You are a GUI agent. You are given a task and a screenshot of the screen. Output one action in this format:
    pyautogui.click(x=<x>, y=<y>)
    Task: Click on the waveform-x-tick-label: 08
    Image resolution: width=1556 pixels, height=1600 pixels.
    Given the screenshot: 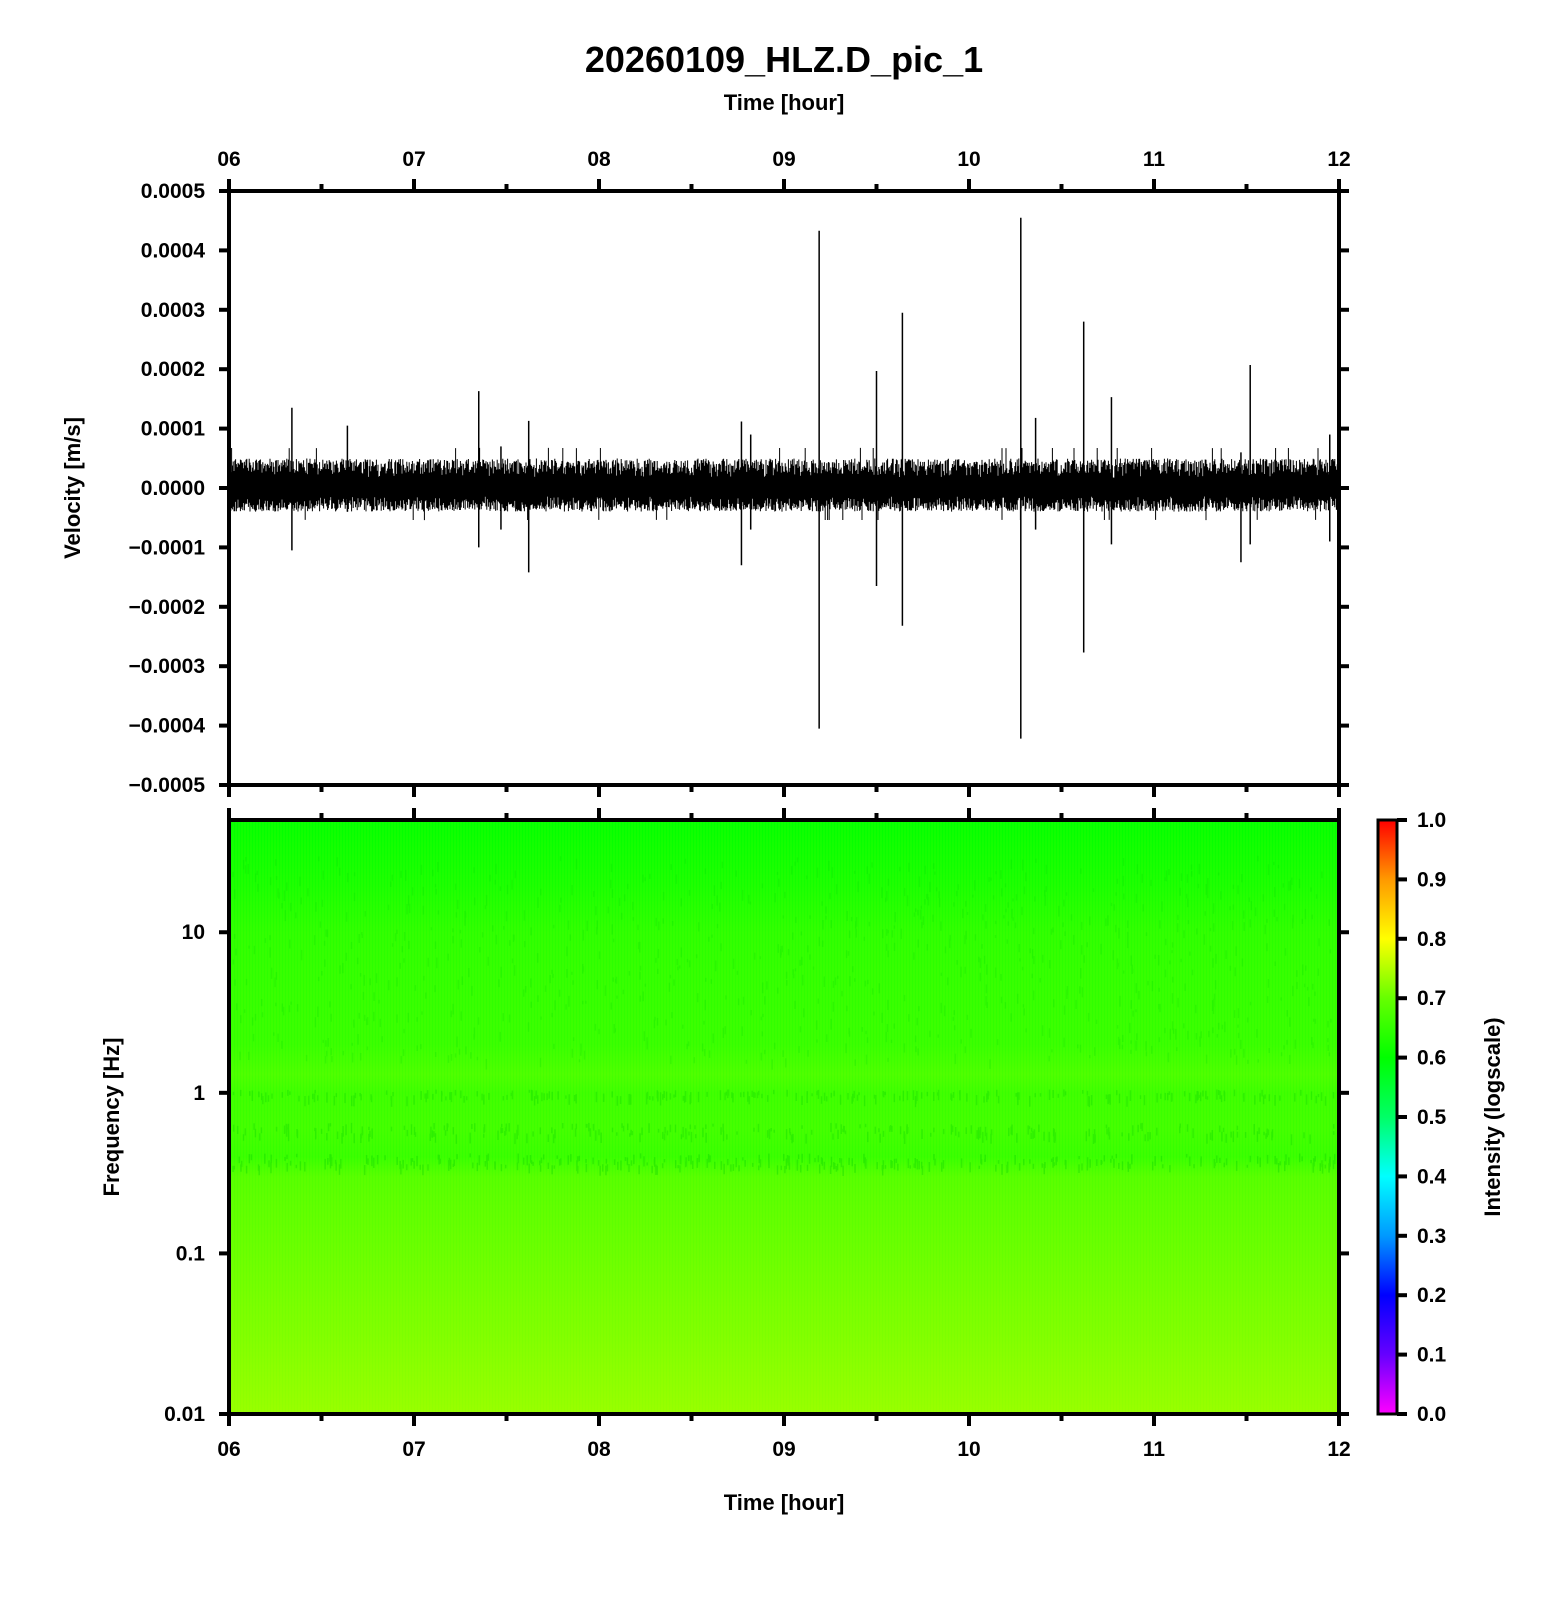 What is the action you would take?
    pyautogui.click(x=599, y=159)
    